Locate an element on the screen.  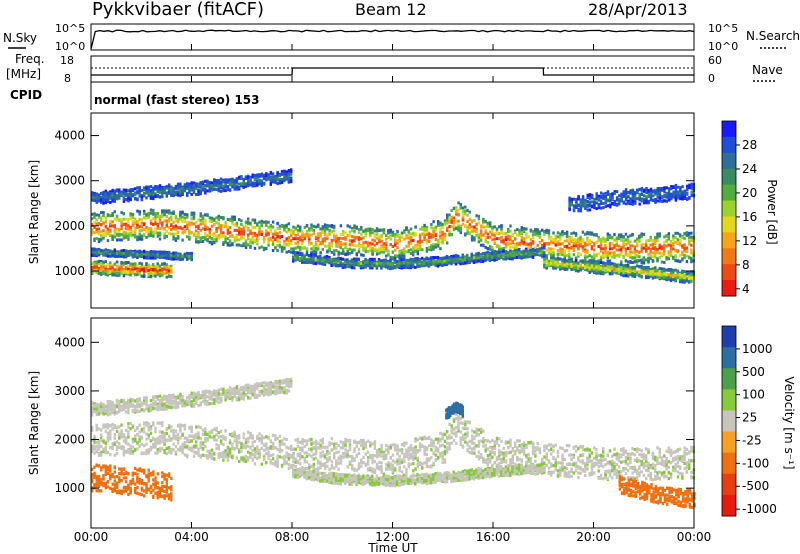
power-cell-band5 is located at coordinates (590, 198).